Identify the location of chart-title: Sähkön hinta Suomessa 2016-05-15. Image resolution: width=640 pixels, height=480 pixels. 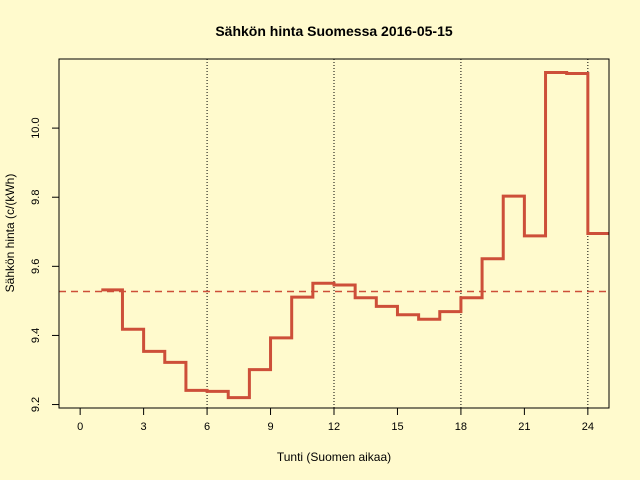
(334, 31).